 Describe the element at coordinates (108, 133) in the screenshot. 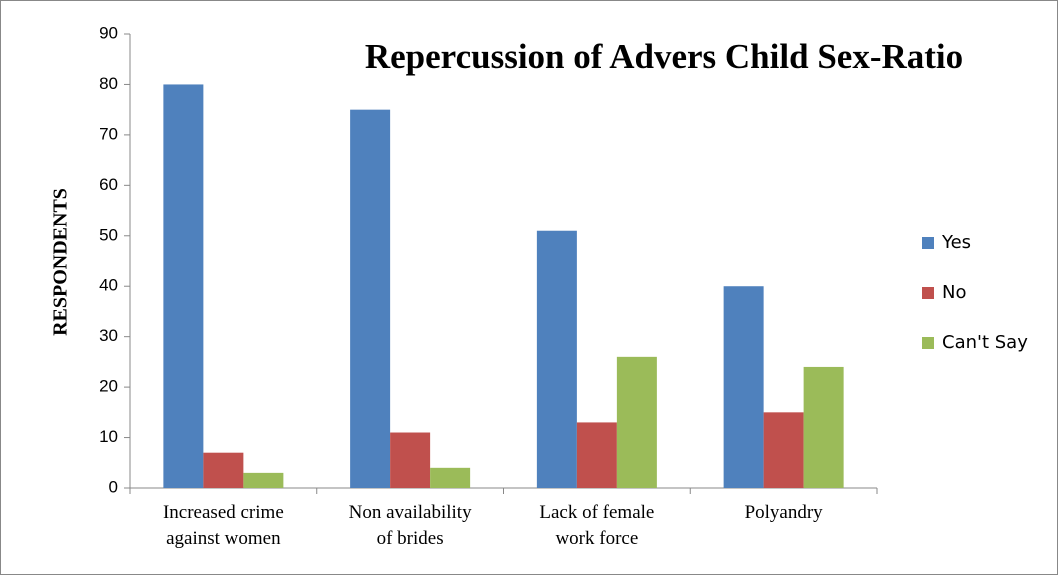

I see `y-tick-label: 70` at that location.